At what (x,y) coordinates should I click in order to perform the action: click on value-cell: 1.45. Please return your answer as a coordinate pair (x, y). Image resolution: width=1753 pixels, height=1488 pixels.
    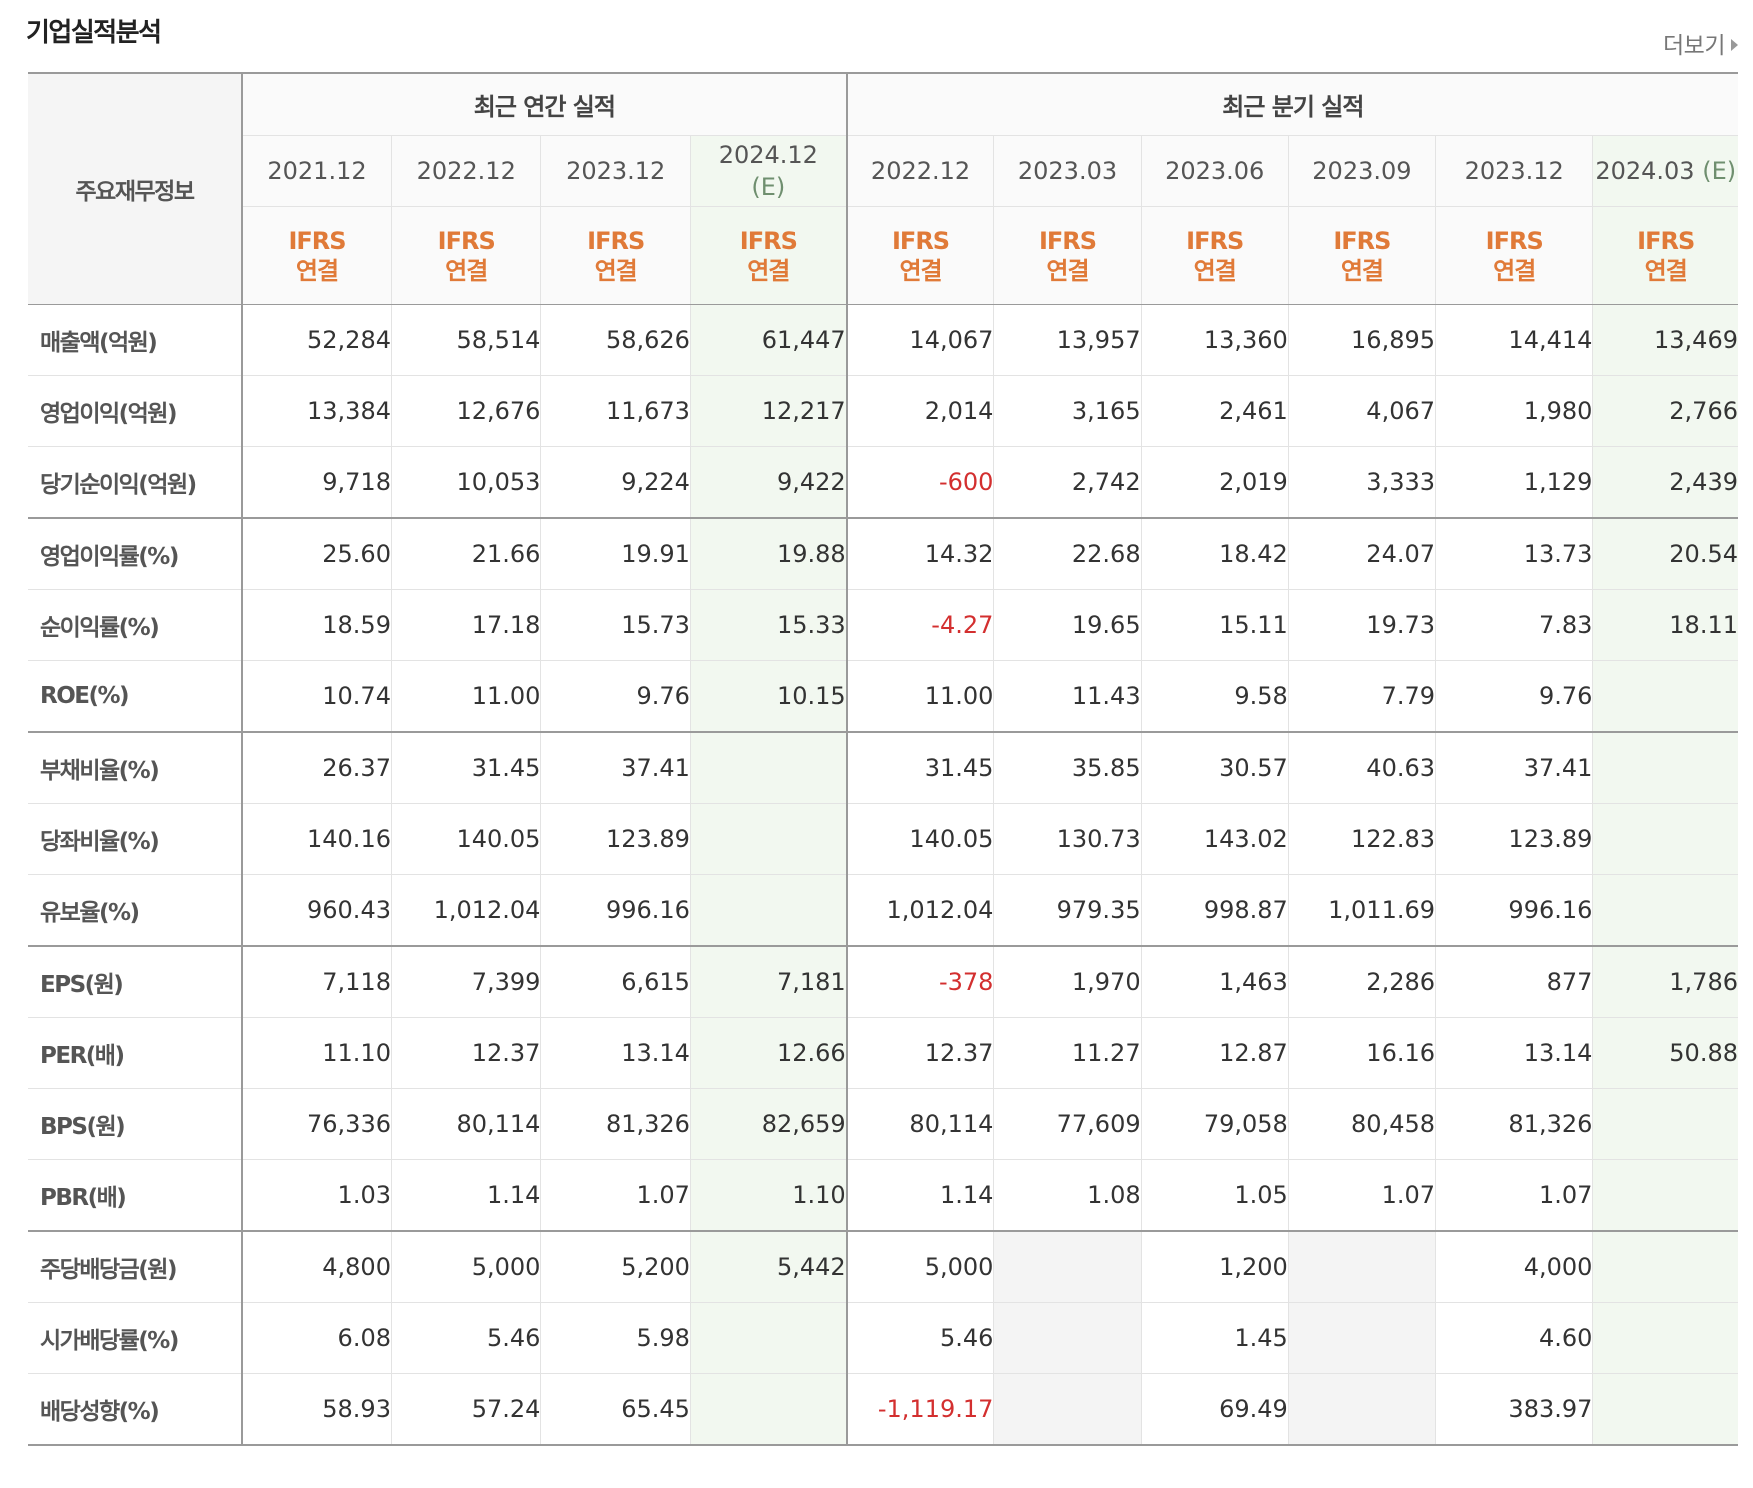
    Looking at the image, I should click on (1214, 1338).